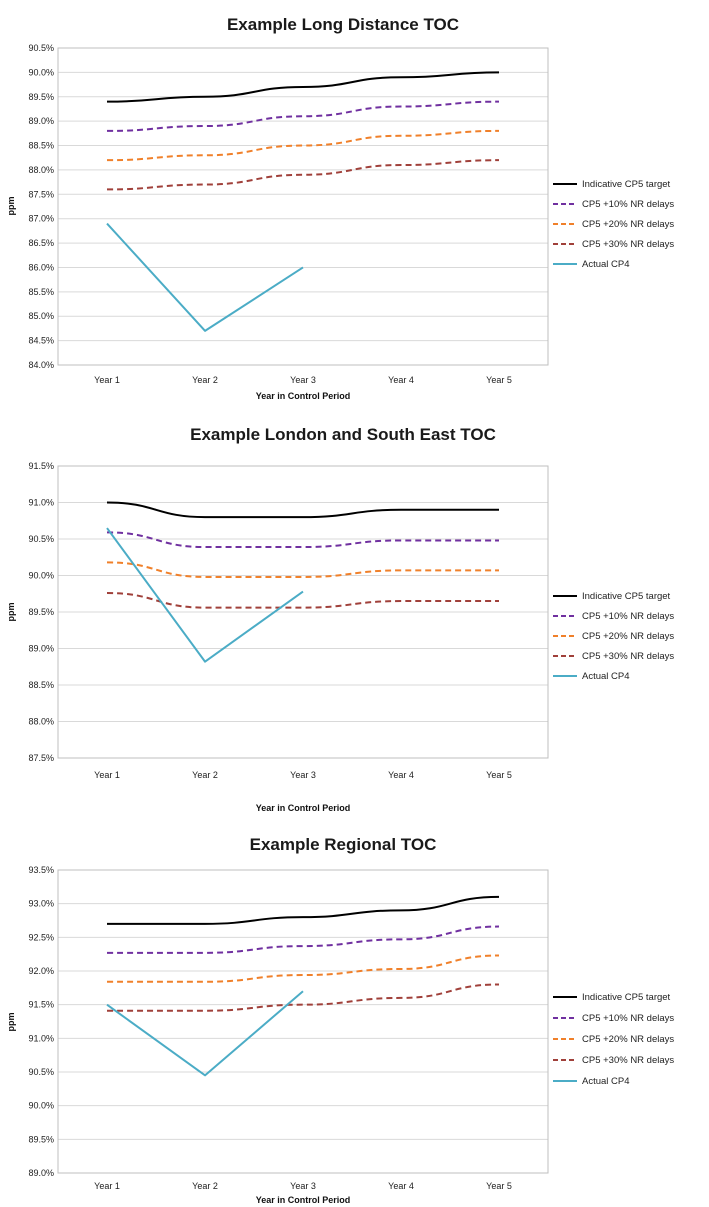  Describe the element at coordinates (343, 434) in the screenshot. I see `chart-title: Example London and South East TOC` at that location.